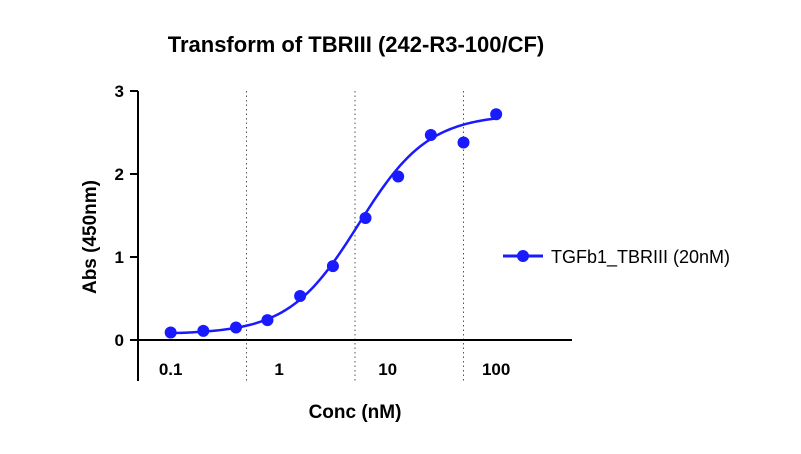 Image resolution: width=801 pixels, height=454 pixels. What do you see at coordinates (278, 369) in the screenshot?
I see `x-tick-label-1: 1` at bounding box center [278, 369].